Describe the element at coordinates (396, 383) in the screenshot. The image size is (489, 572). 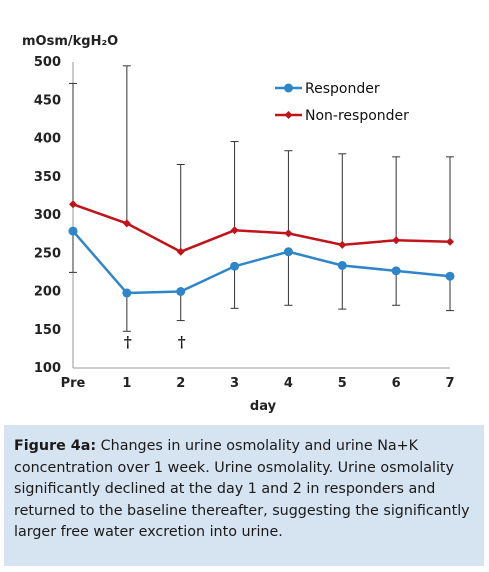
I see `x-tick-label: 6` at that location.